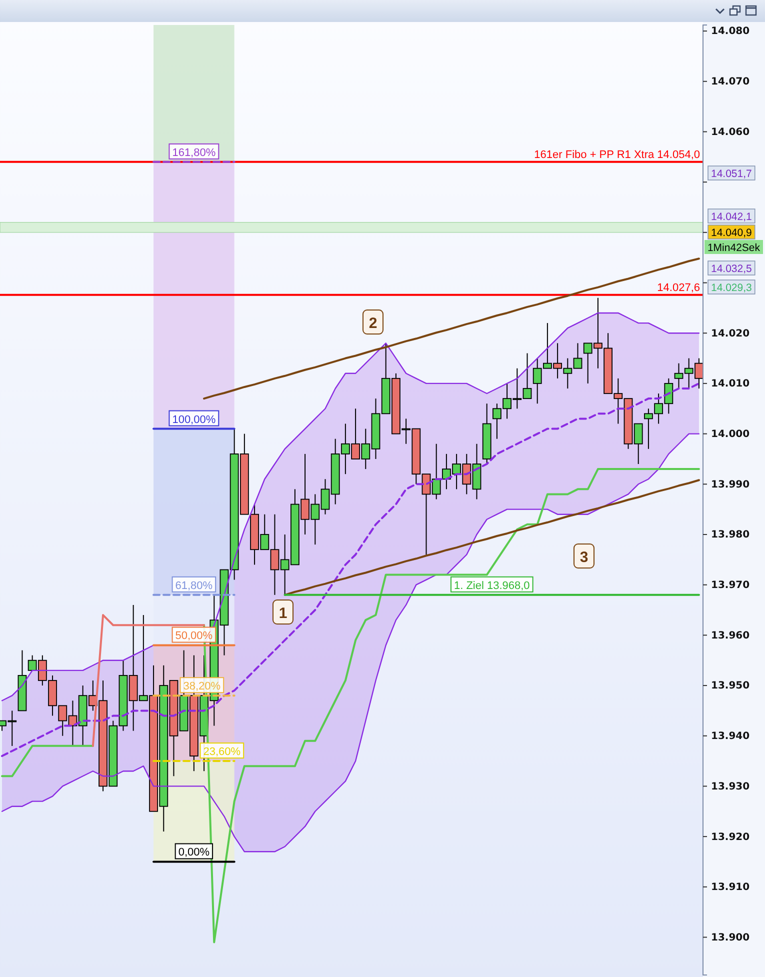  I want to click on annotation: 161,80%, so click(194, 152).